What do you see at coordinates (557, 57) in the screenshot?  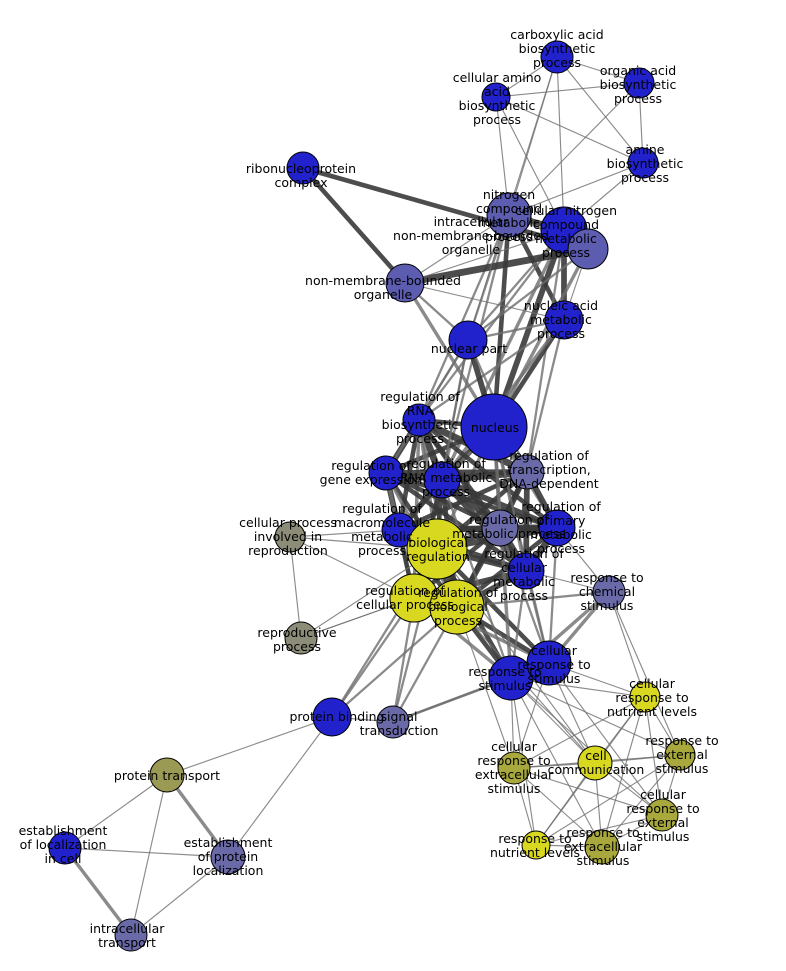 I see `network-node-carboxylic-acid-biosynthetic-process` at bounding box center [557, 57].